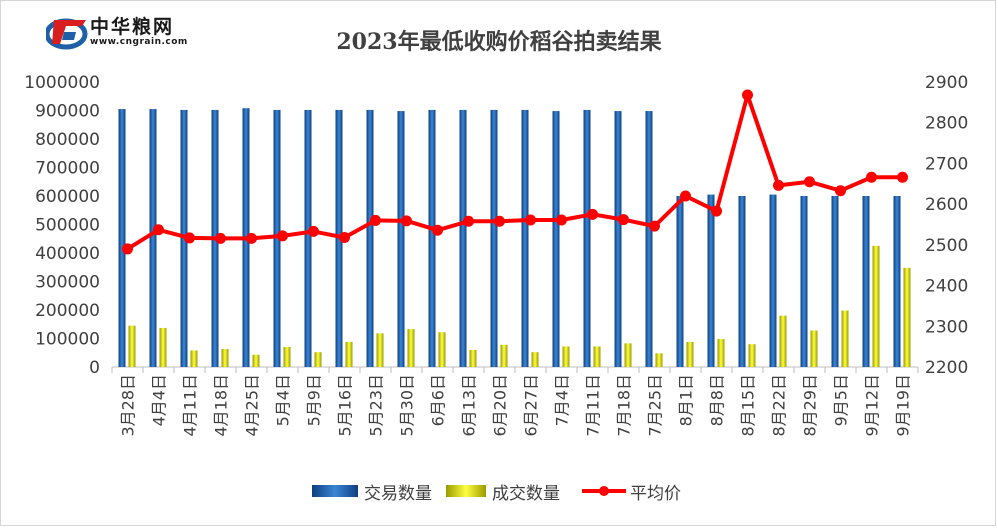  I want to click on y-left-tick-label: 700000, so click(67, 169).